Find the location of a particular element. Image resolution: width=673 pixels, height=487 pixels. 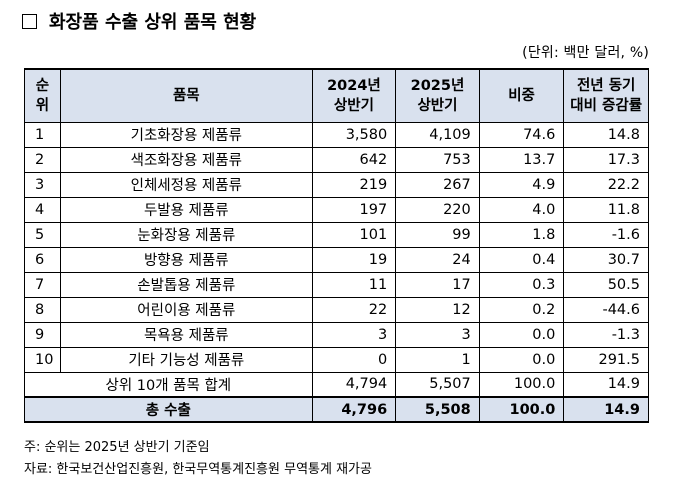

value-2024-cell: 197 is located at coordinates (354, 209).